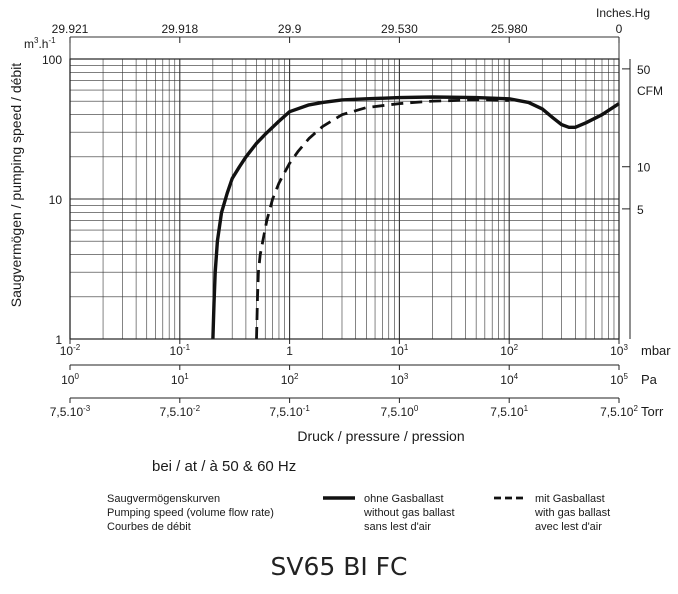 This screenshot has width=678, height=594. Describe the element at coordinates (290, 29) in the screenshot. I see `top-axis-tick-label: 29.9` at that location.